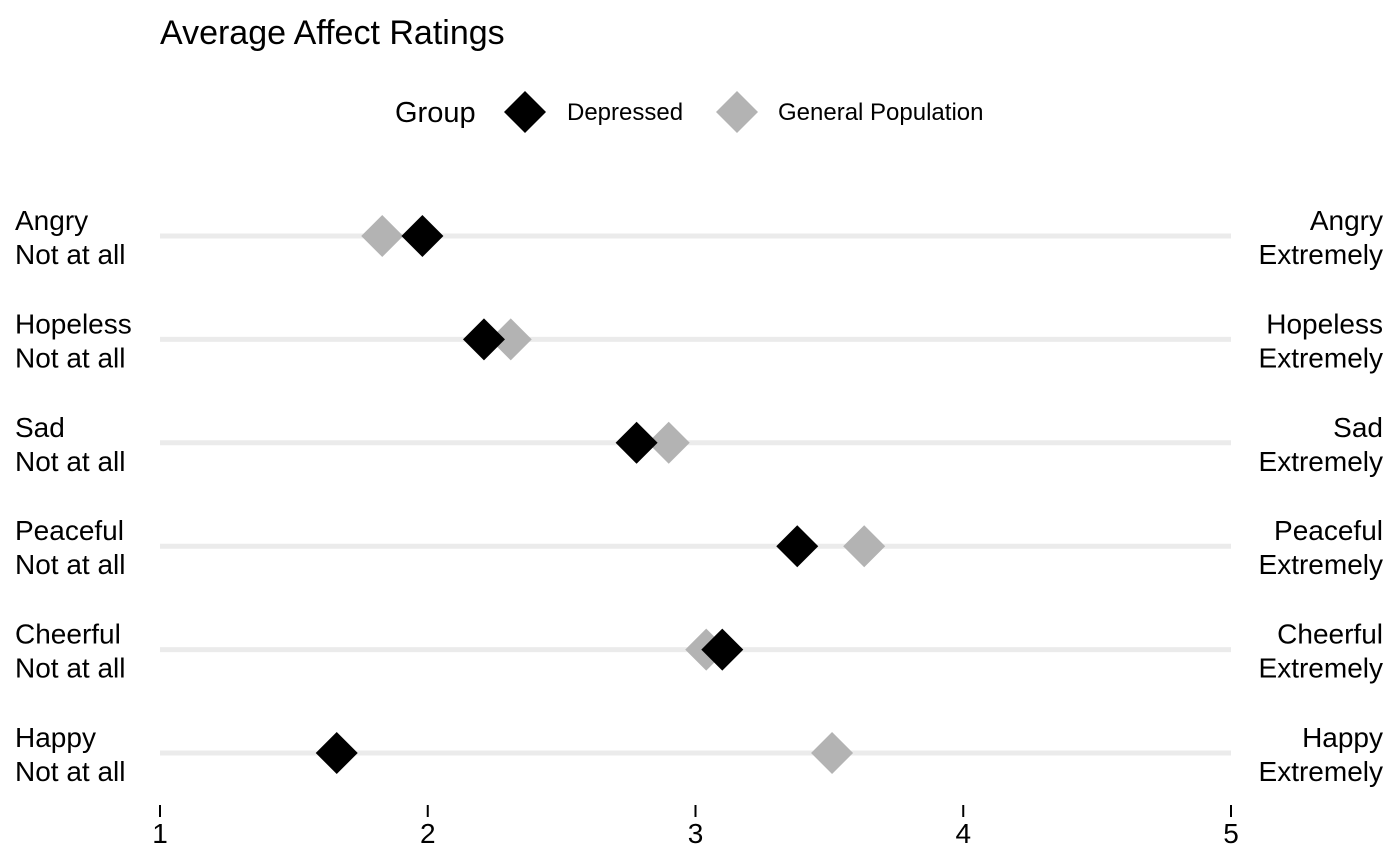  What do you see at coordinates (722, 649) in the screenshot?
I see `point-depressed-cheerful` at bounding box center [722, 649].